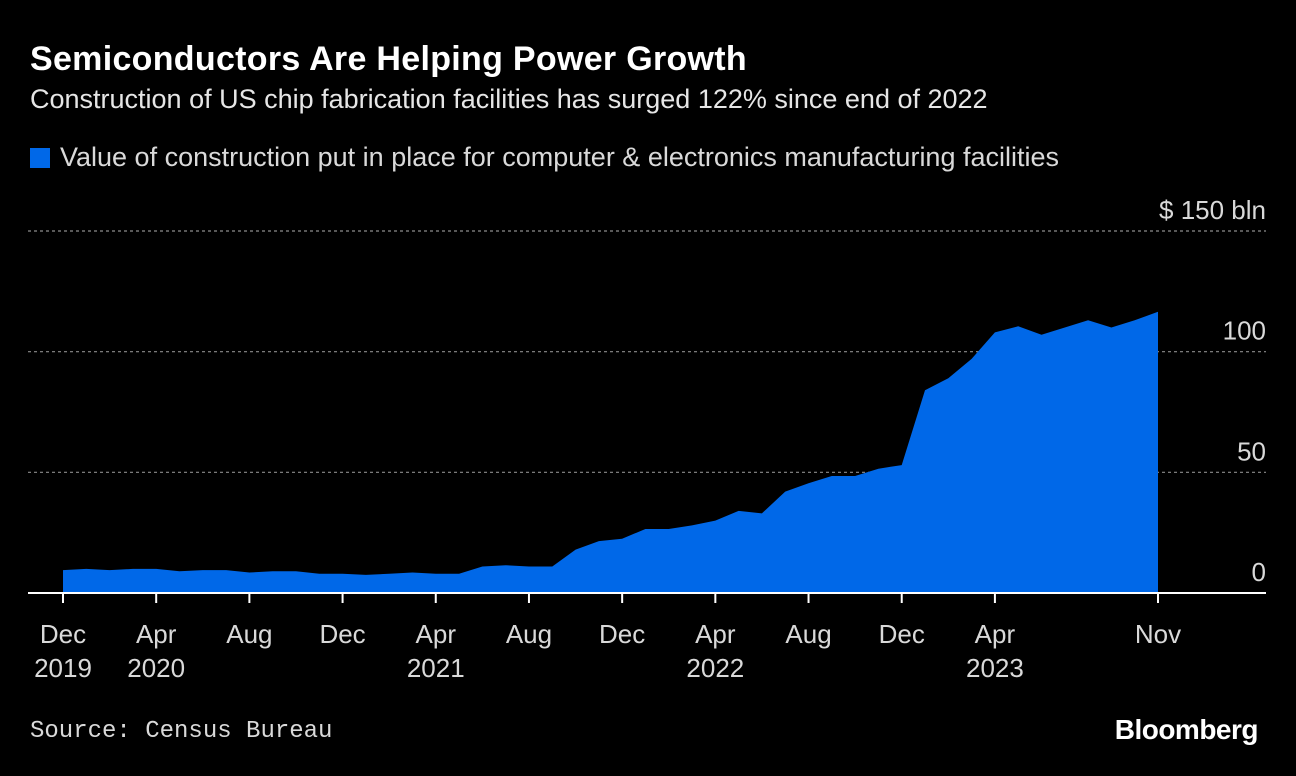  What do you see at coordinates (388, 59) in the screenshot?
I see `chart-title: Semiconductors Are Helping Power Growth` at bounding box center [388, 59].